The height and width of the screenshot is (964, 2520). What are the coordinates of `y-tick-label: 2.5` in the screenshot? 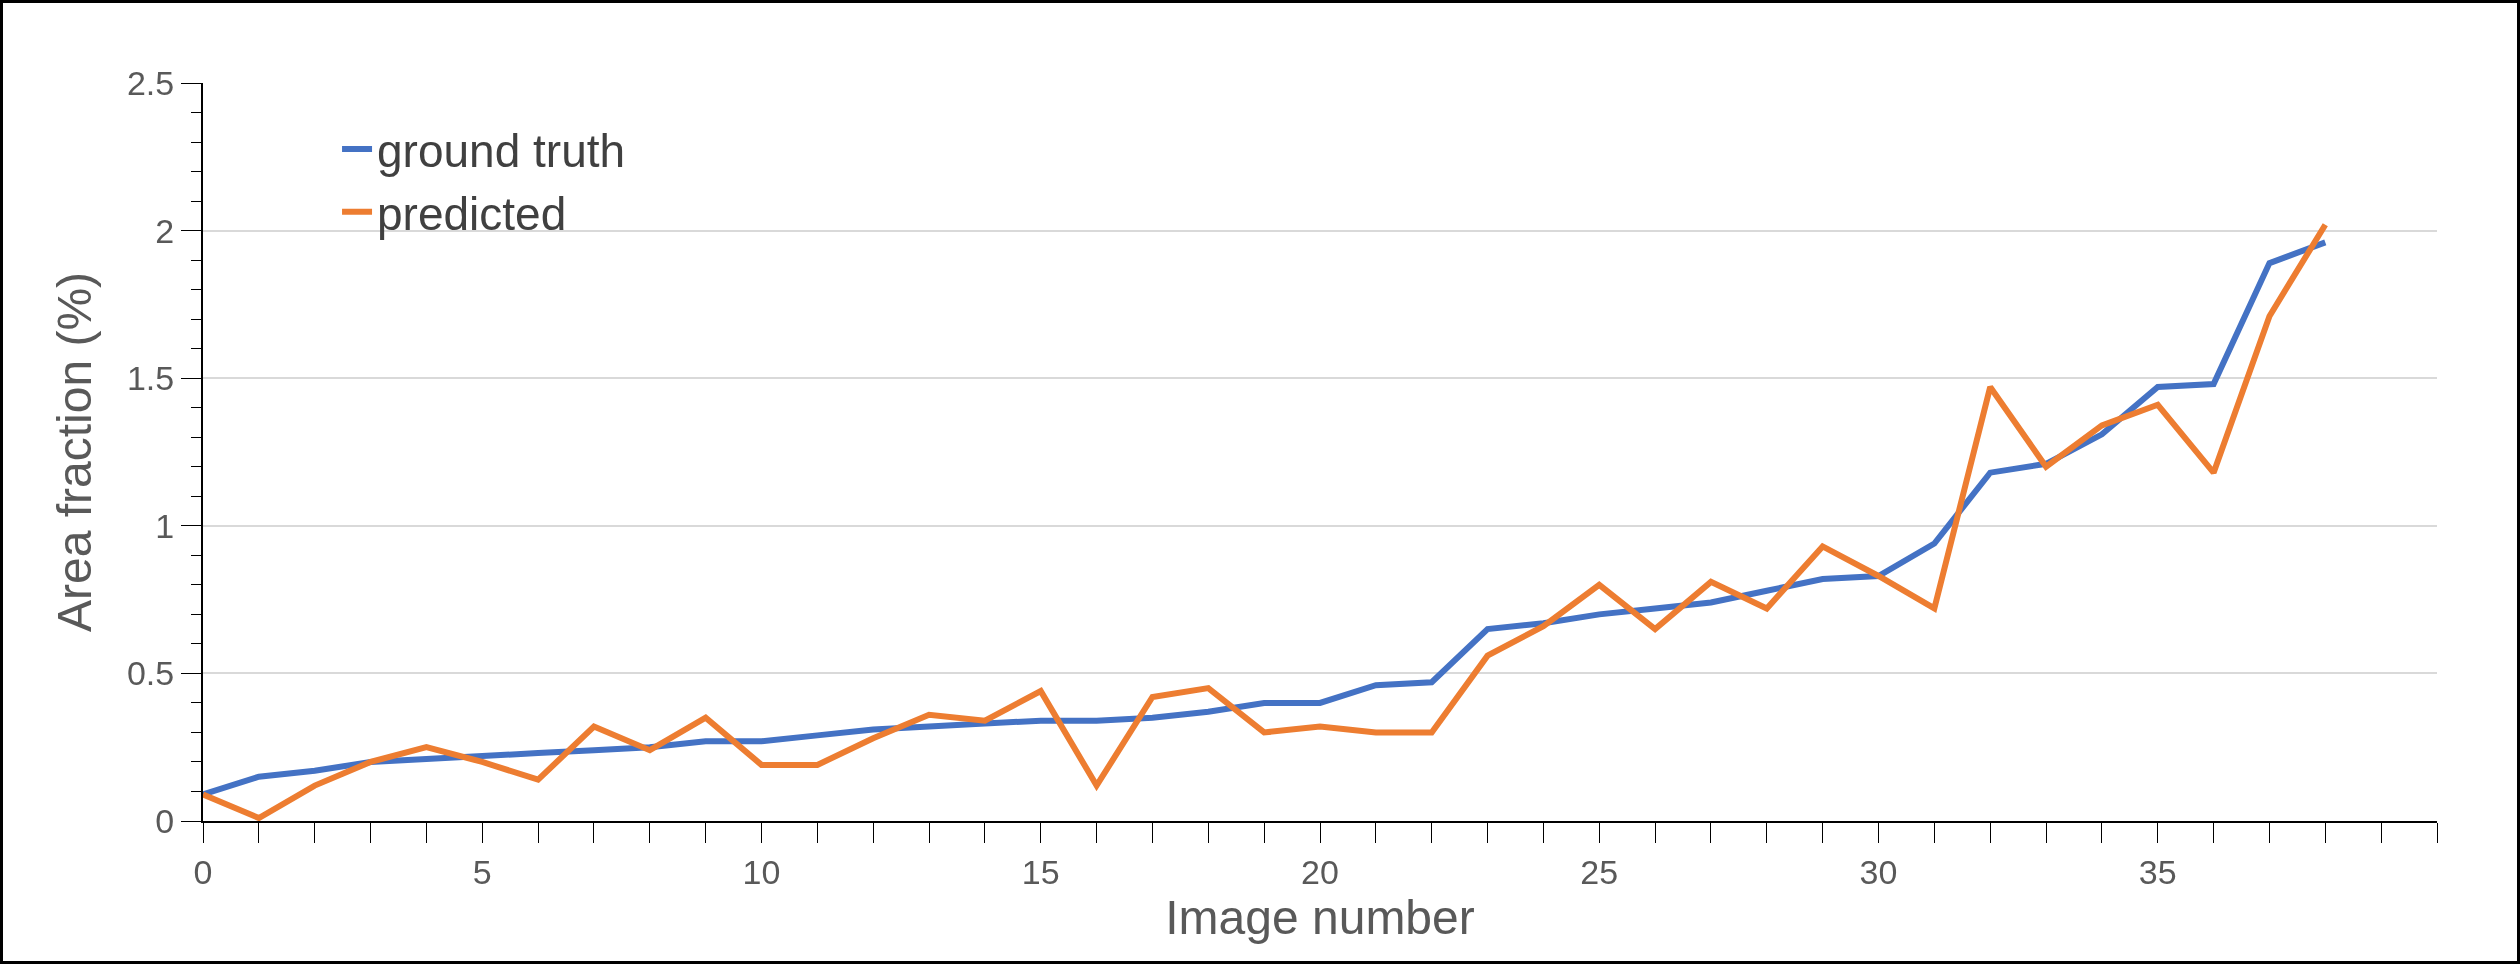 It's located at (150, 82).